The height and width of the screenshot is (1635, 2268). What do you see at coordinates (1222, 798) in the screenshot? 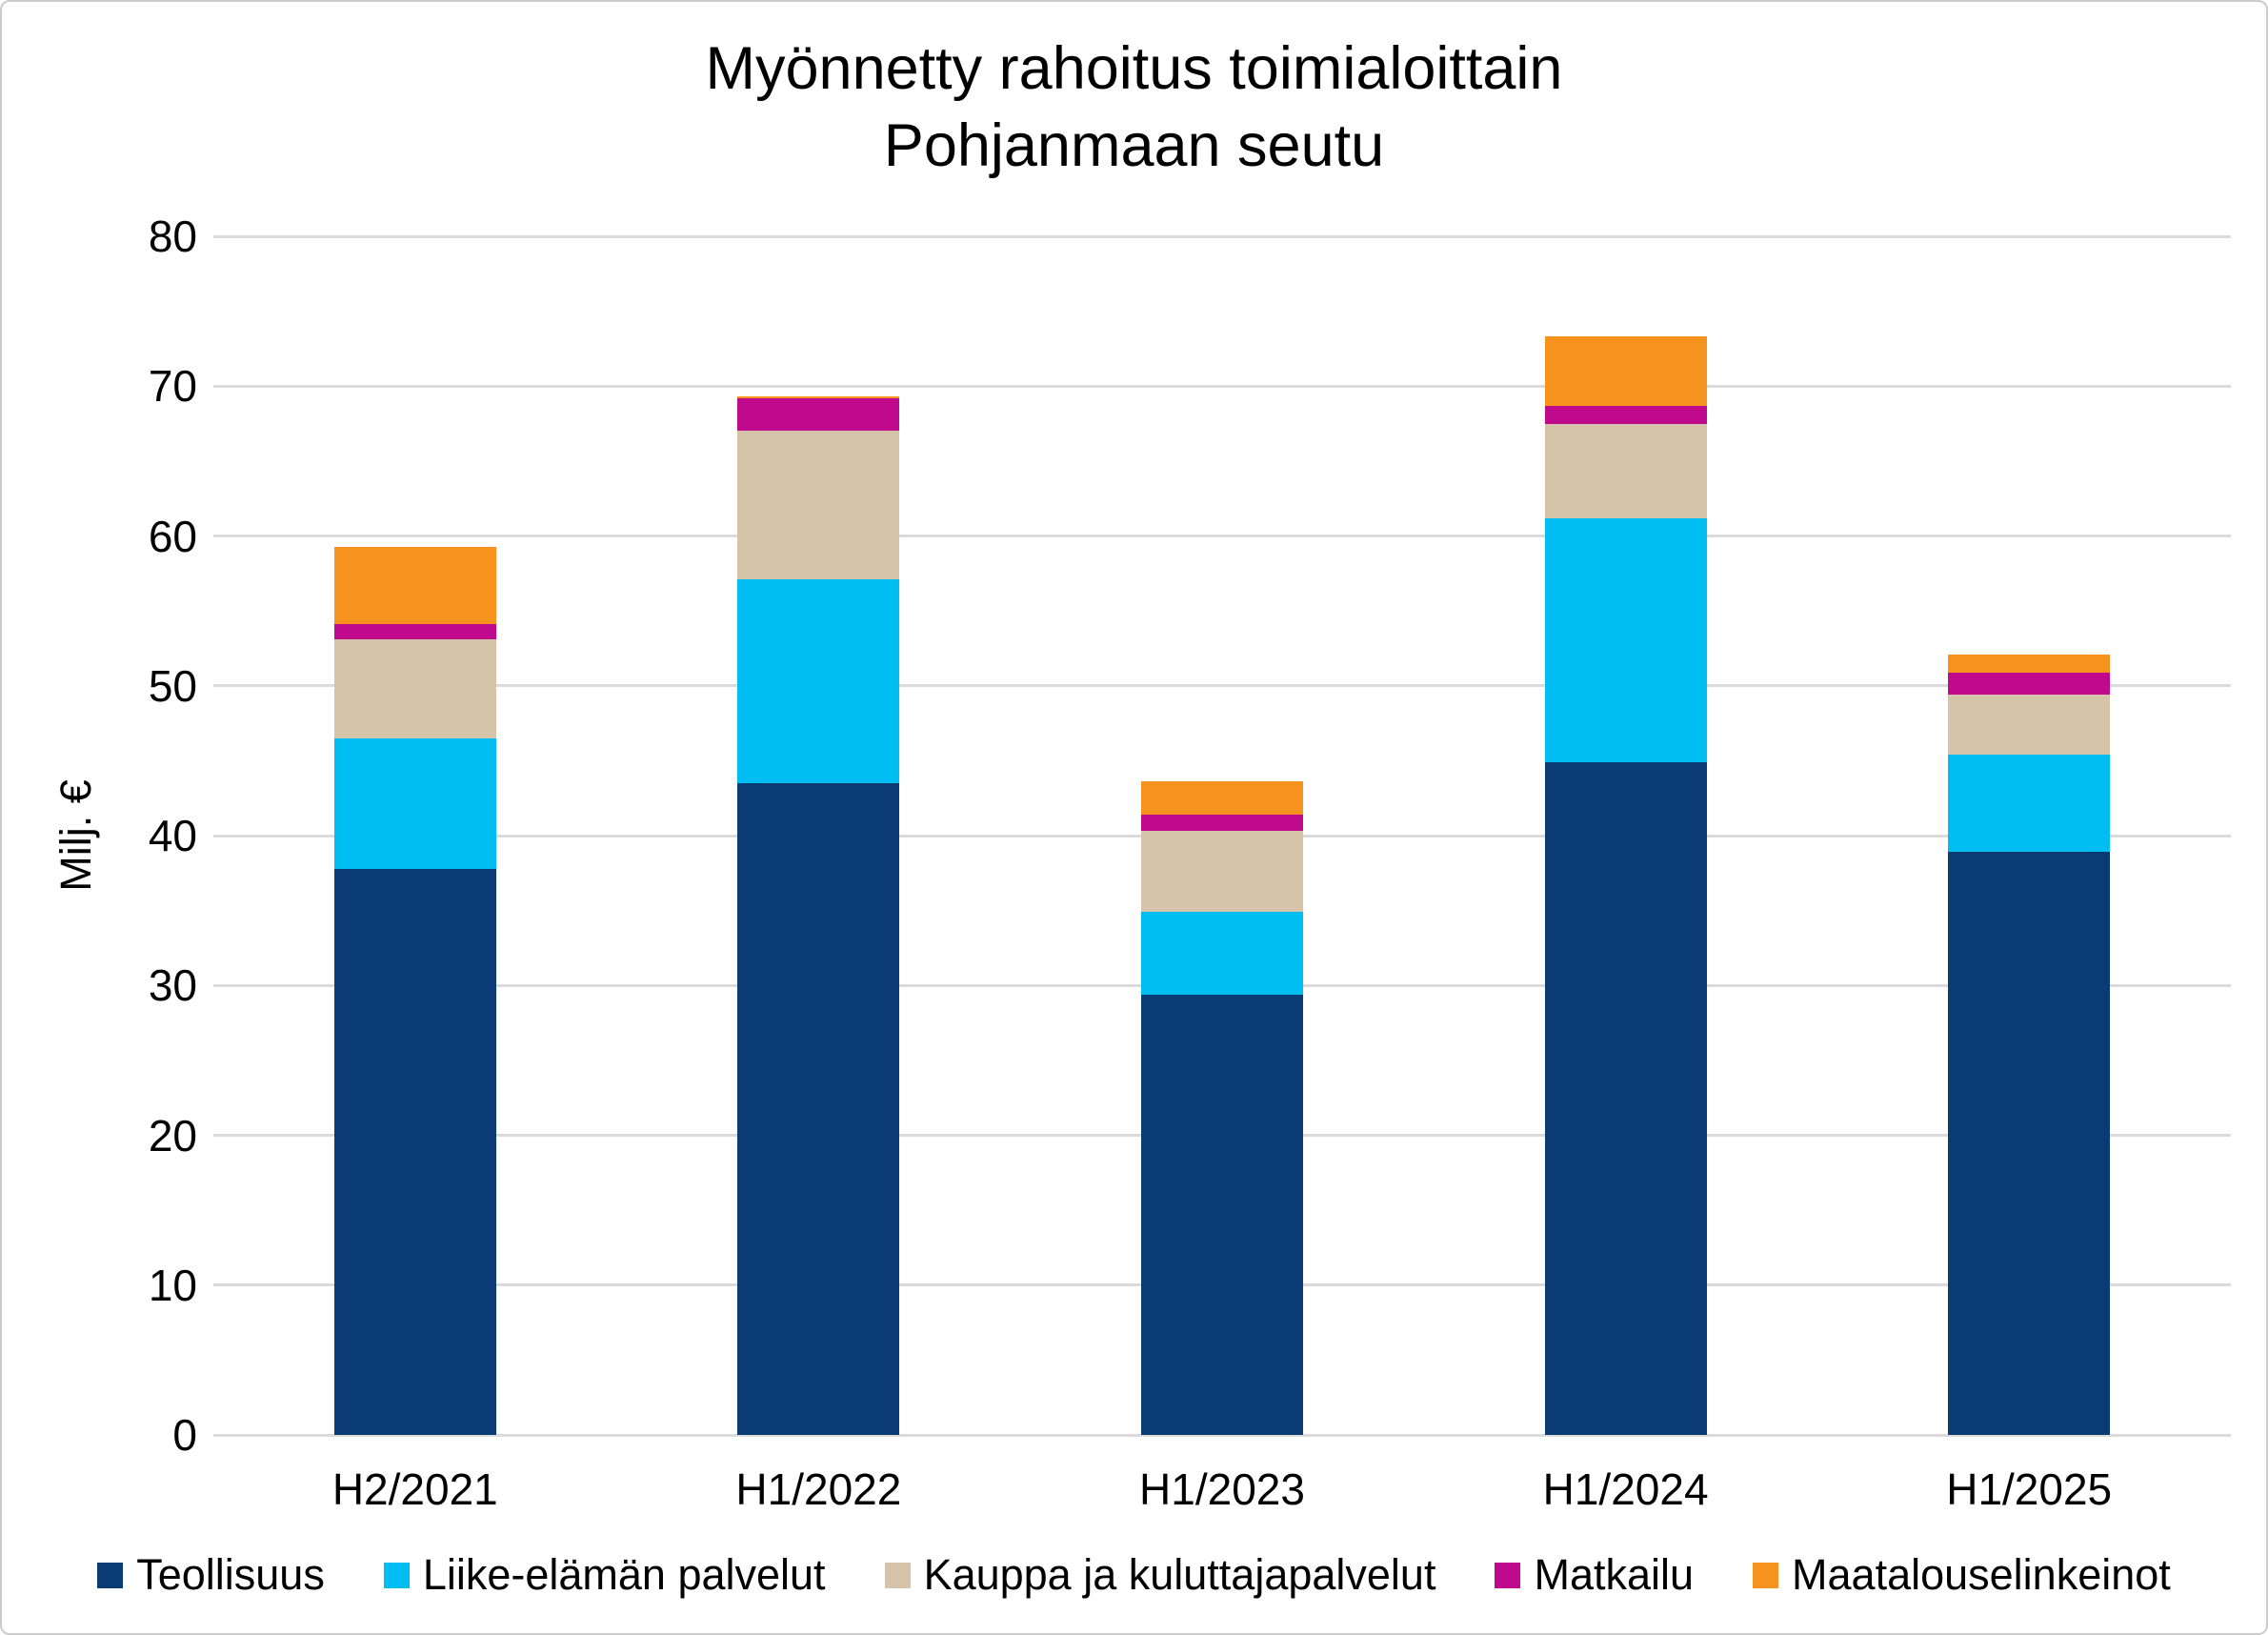
I see `bar-segment-maatalouselinkeinot-h1-2023` at bounding box center [1222, 798].